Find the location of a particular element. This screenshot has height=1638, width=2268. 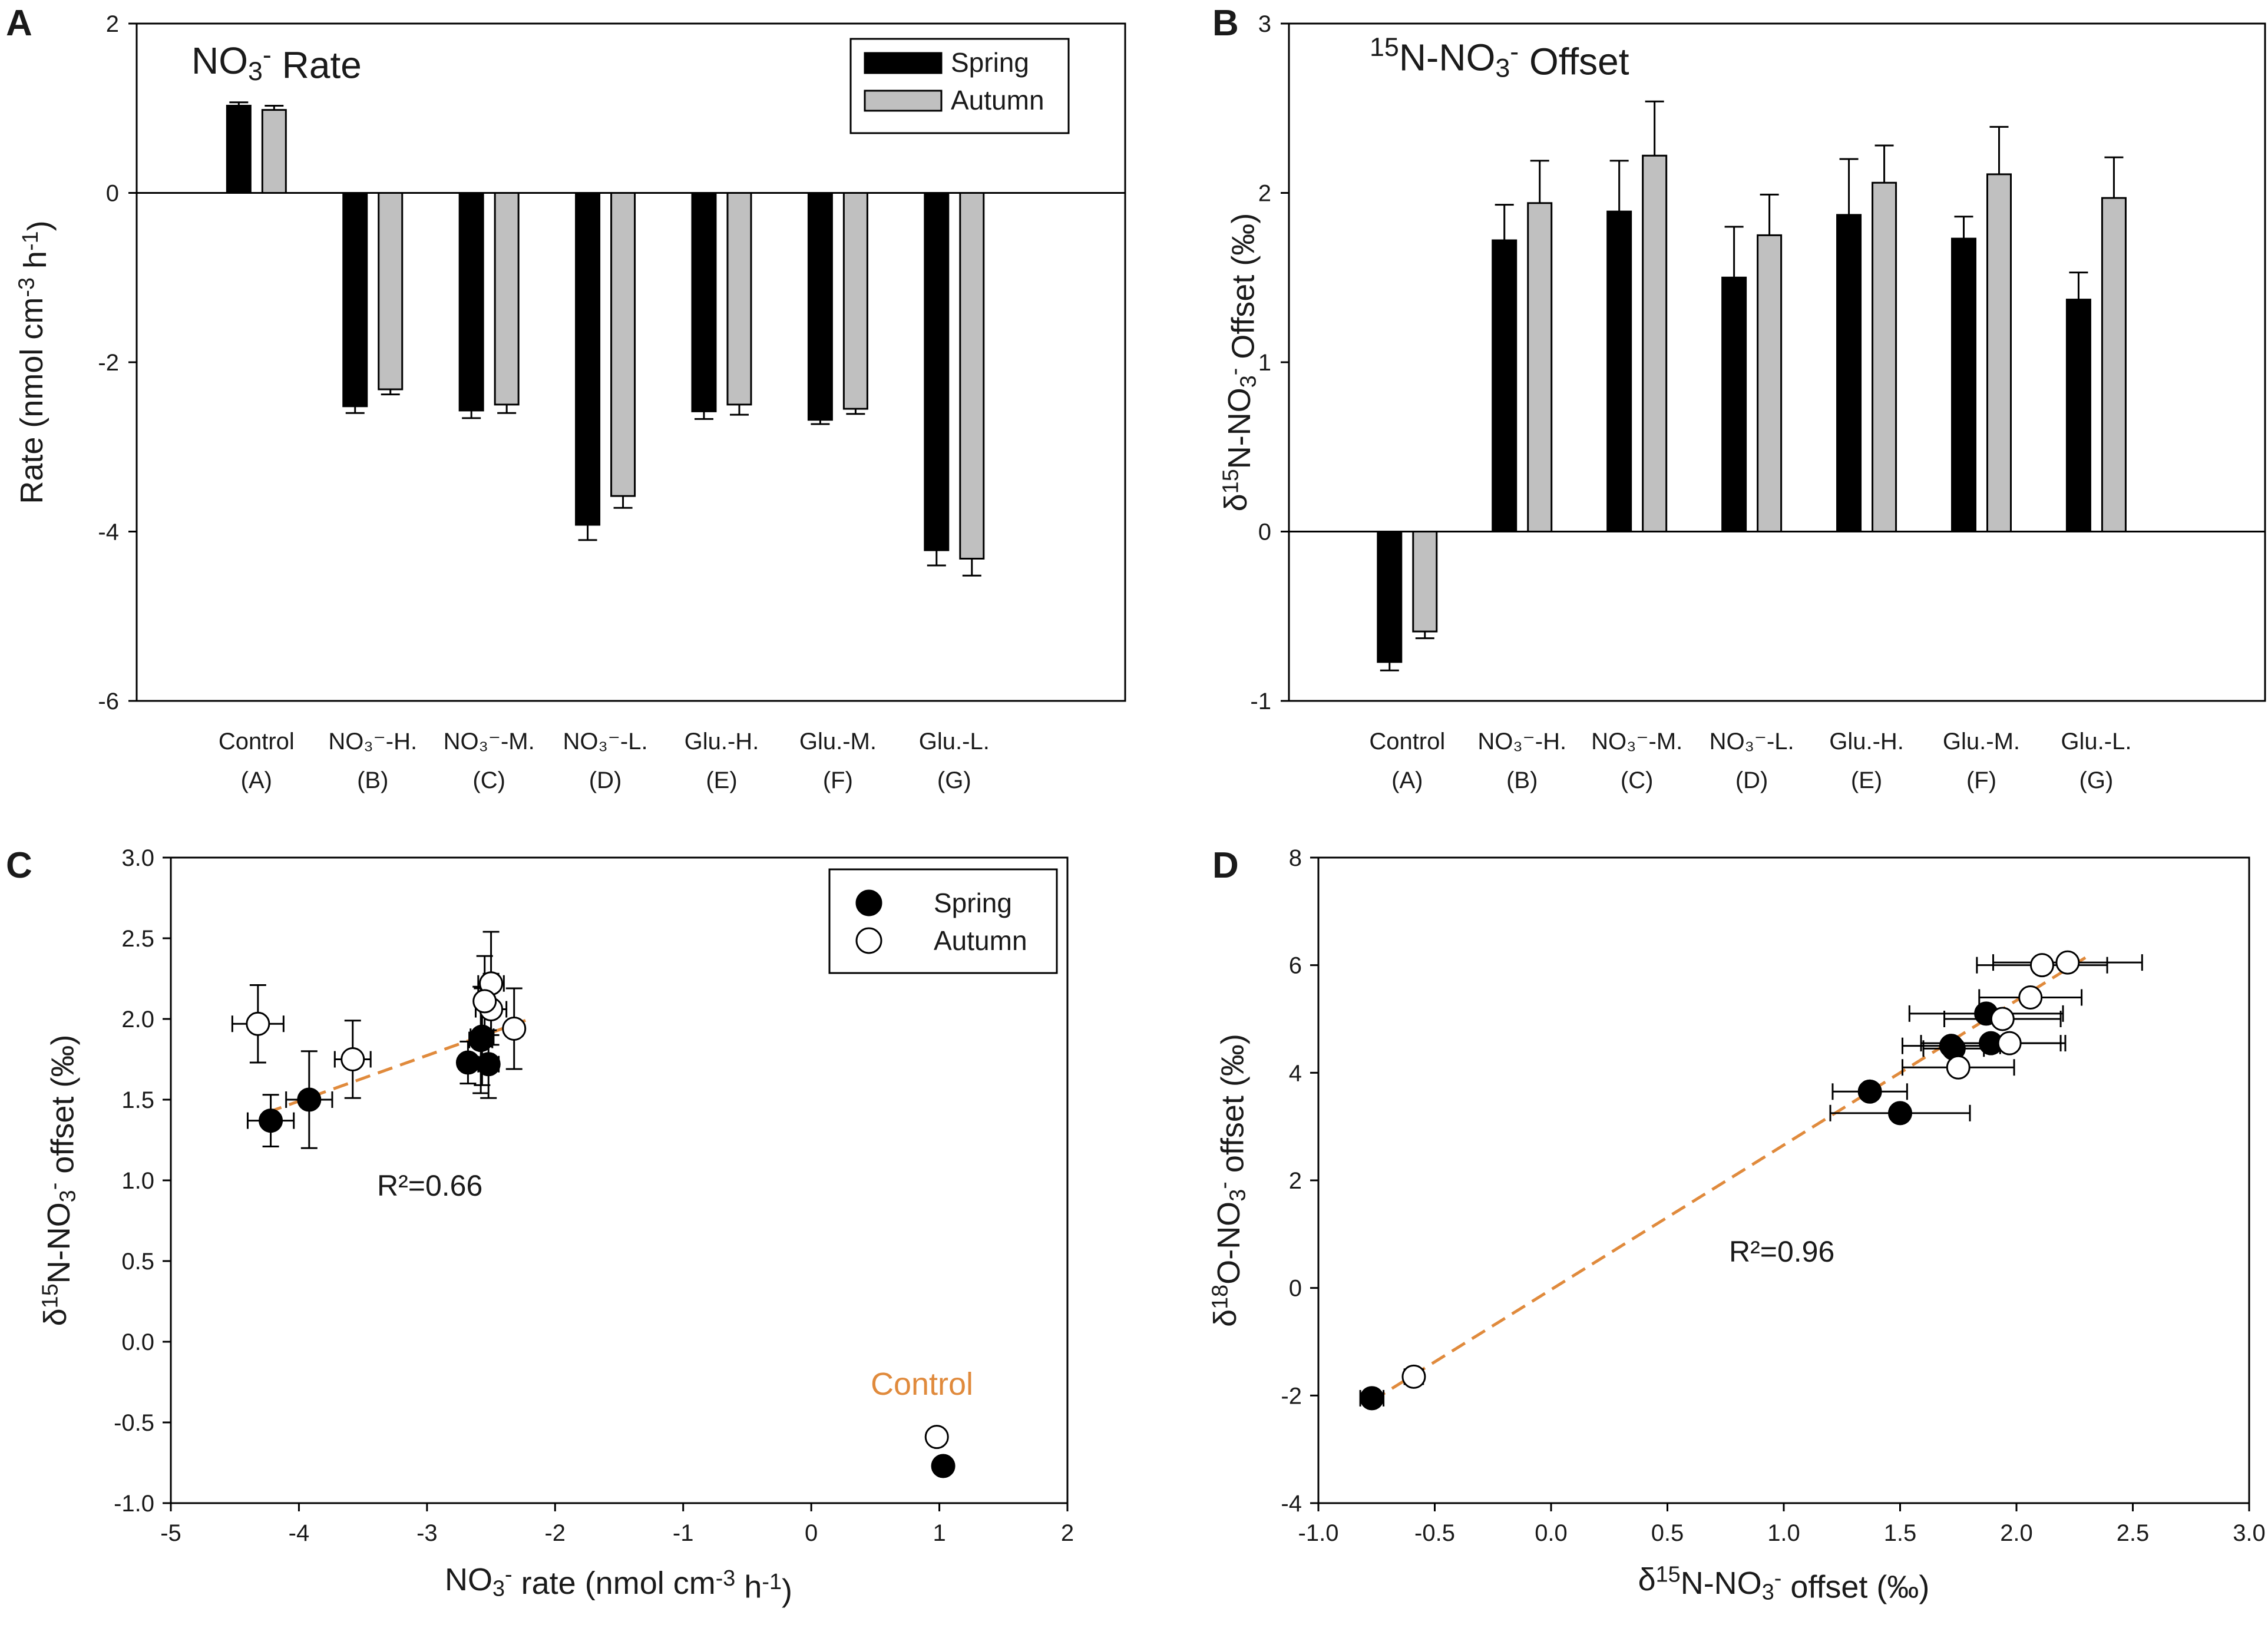

y-tick-label: -6 is located at coordinates (108, 701).